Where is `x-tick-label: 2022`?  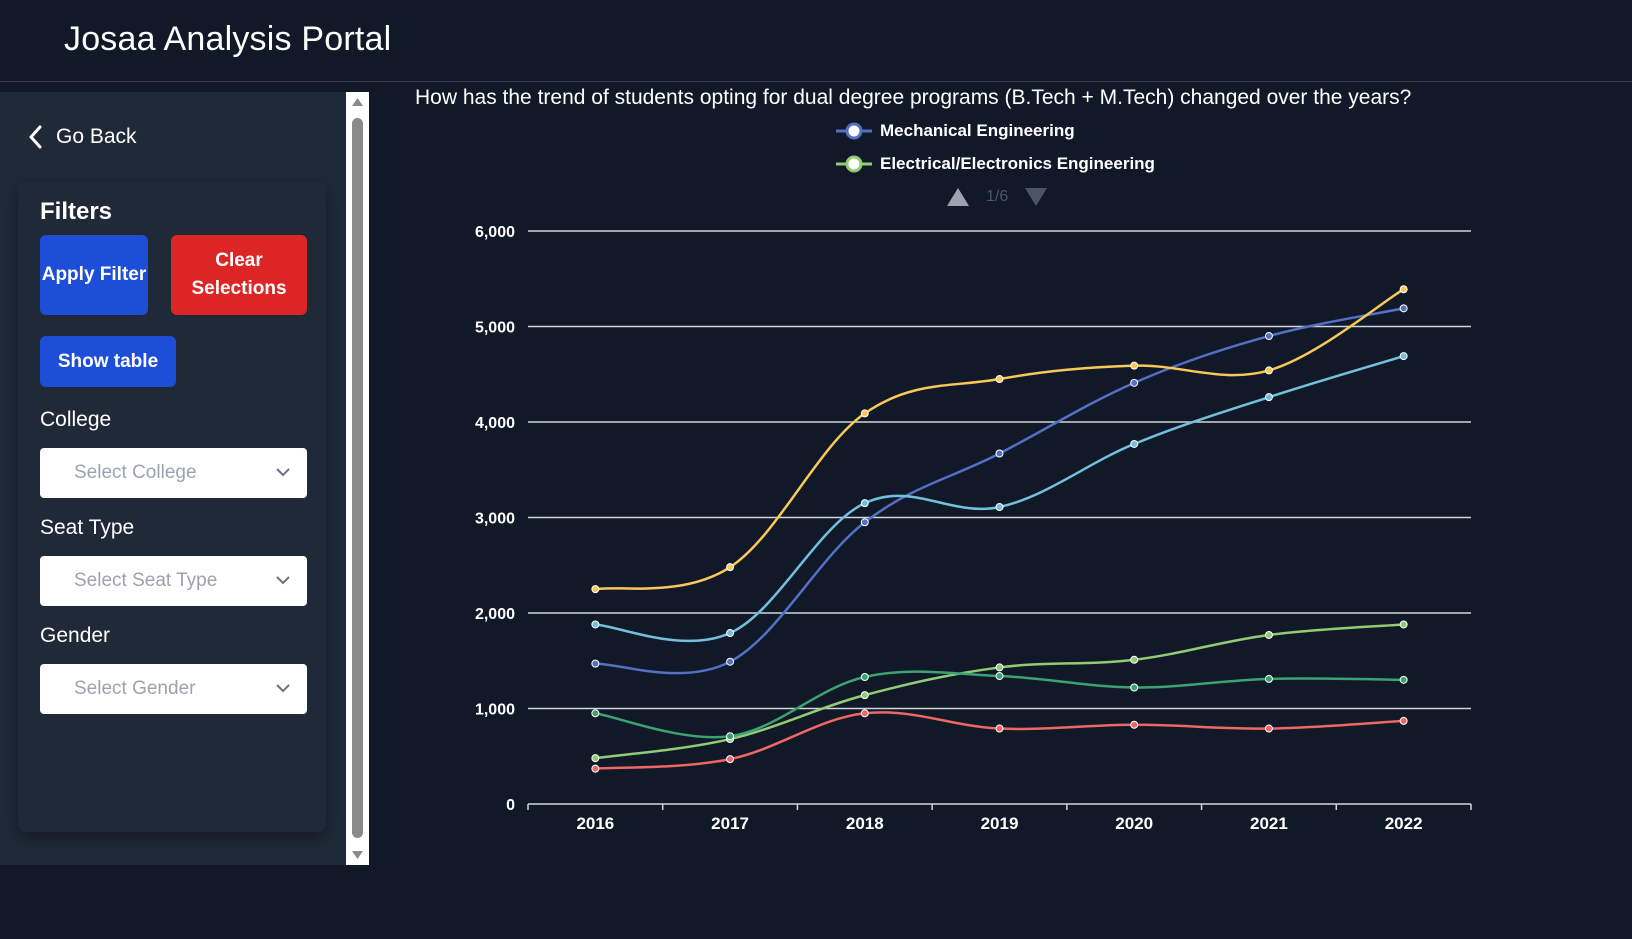
x-tick-label: 2022 is located at coordinates (1404, 823).